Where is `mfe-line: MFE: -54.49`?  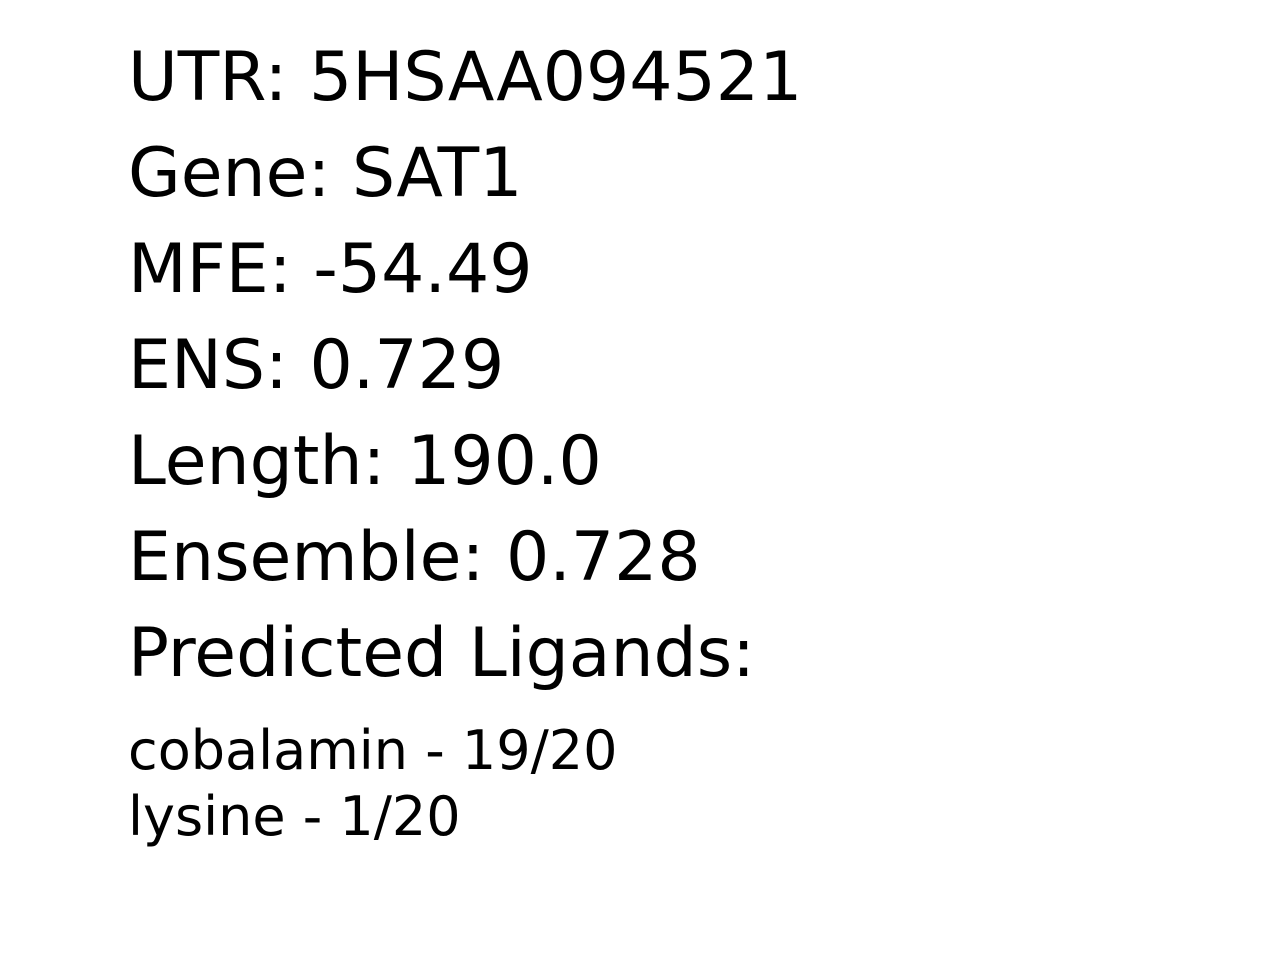
mfe-line: MFE: -54.49 is located at coordinates (330, 269).